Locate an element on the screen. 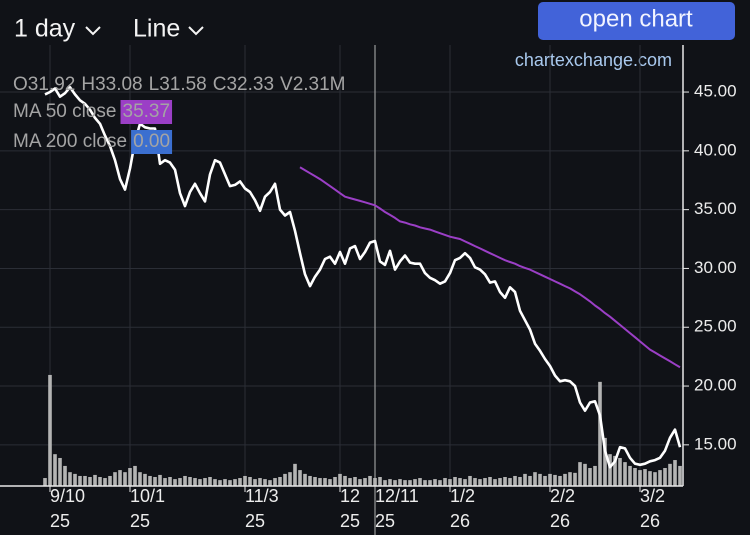 The image size is (750, 535). y-tick-label: 15.00 is located at coordinates (715, 443).